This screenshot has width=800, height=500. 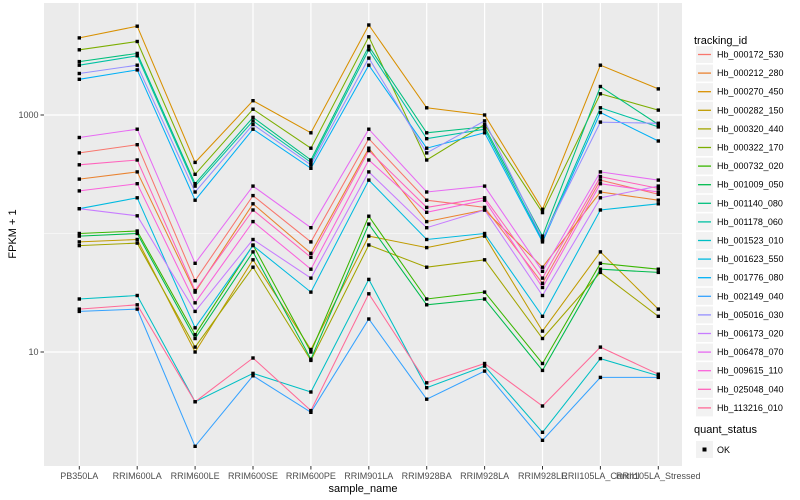 What do you see at coordinates (740, 389) in the screenshot?
I see `legend-entry-Hb_025048_040: Hb_025048_040` at bounding box center [740, 389].